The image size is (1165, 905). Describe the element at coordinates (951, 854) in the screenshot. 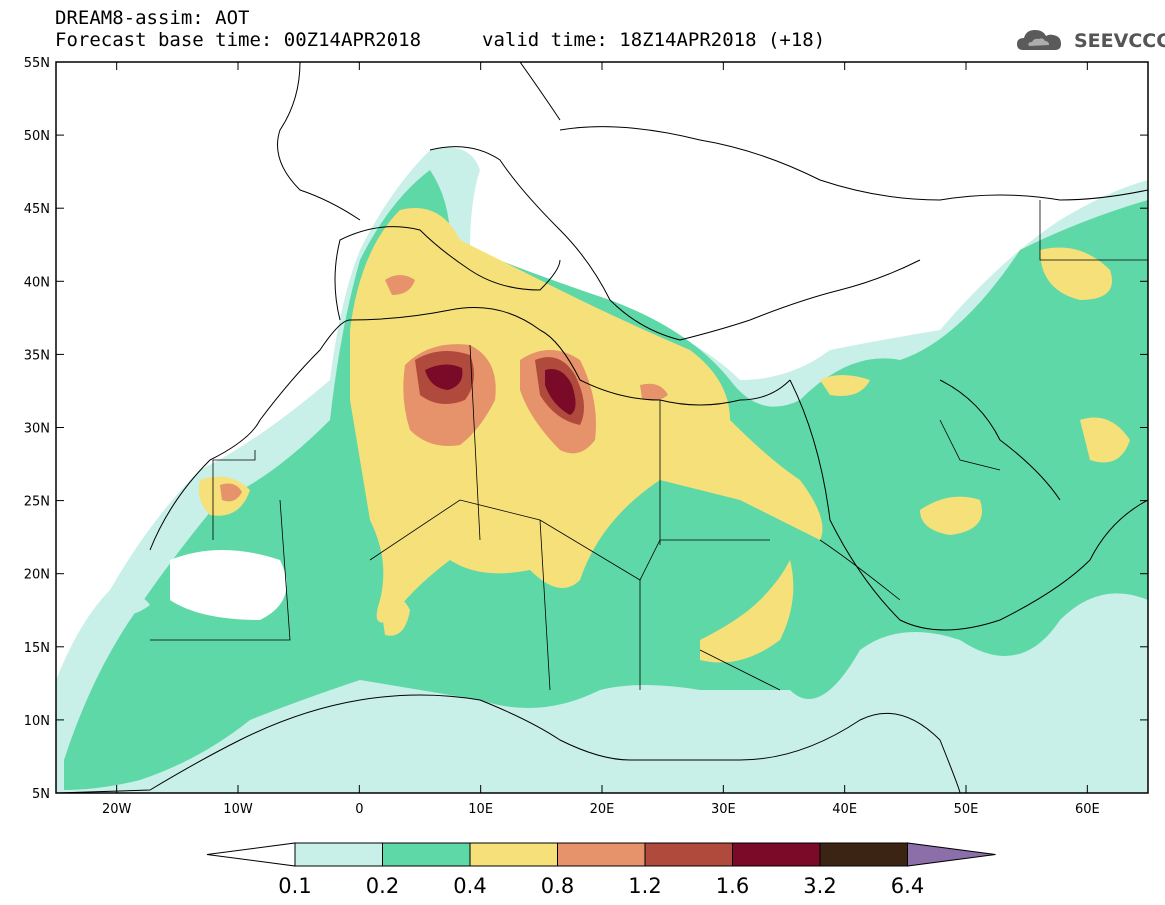

I see `legend-arrow-high` at that location.